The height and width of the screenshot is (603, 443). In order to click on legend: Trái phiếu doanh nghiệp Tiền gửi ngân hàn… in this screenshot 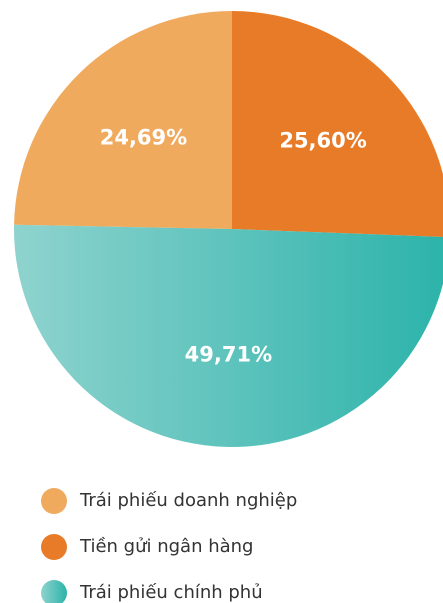, I will do `click(169, 545)`.